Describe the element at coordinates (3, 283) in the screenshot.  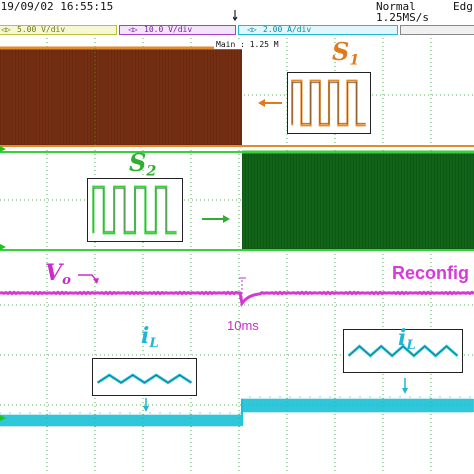
I see `channel-ground-markers` at that location.